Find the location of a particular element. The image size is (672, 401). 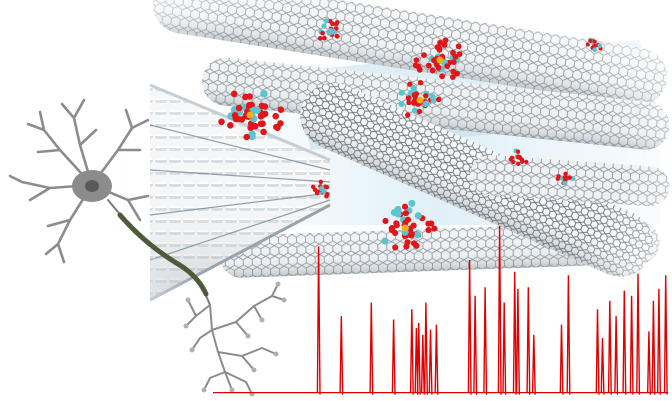

myelin-sheath is located at coordinates (163, 254).